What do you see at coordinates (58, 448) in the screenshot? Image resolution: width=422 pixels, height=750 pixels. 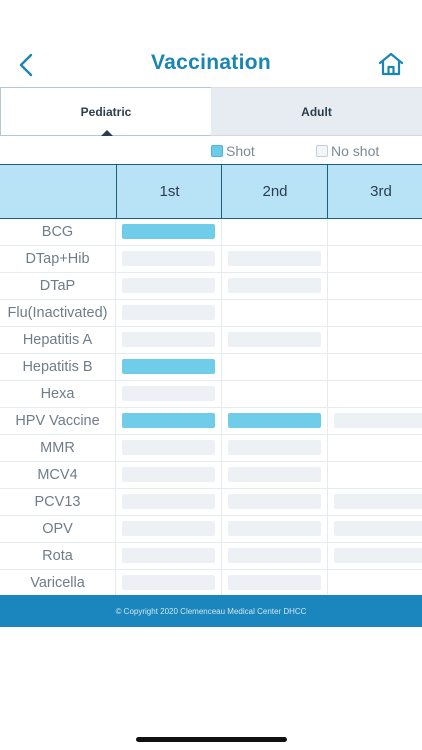 I see `vaccine-name: MMR` at bounding box center [58, 448].